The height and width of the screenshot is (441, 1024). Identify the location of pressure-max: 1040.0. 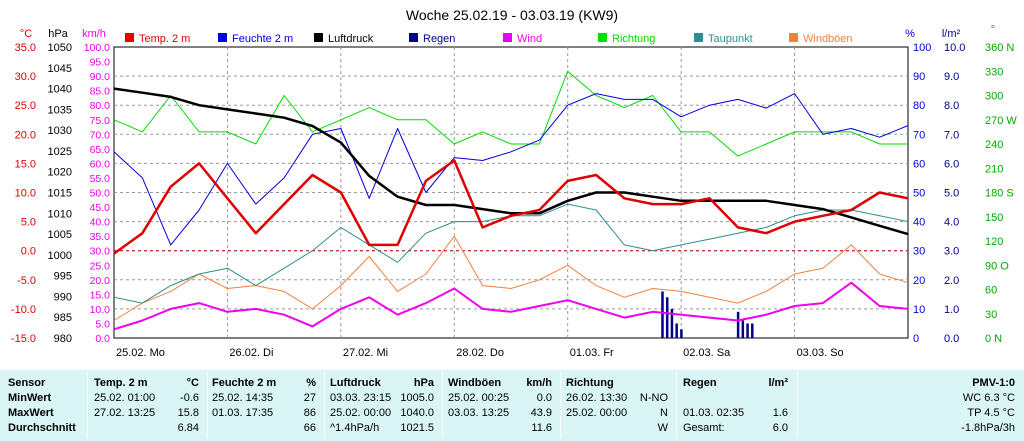
(417, 413).